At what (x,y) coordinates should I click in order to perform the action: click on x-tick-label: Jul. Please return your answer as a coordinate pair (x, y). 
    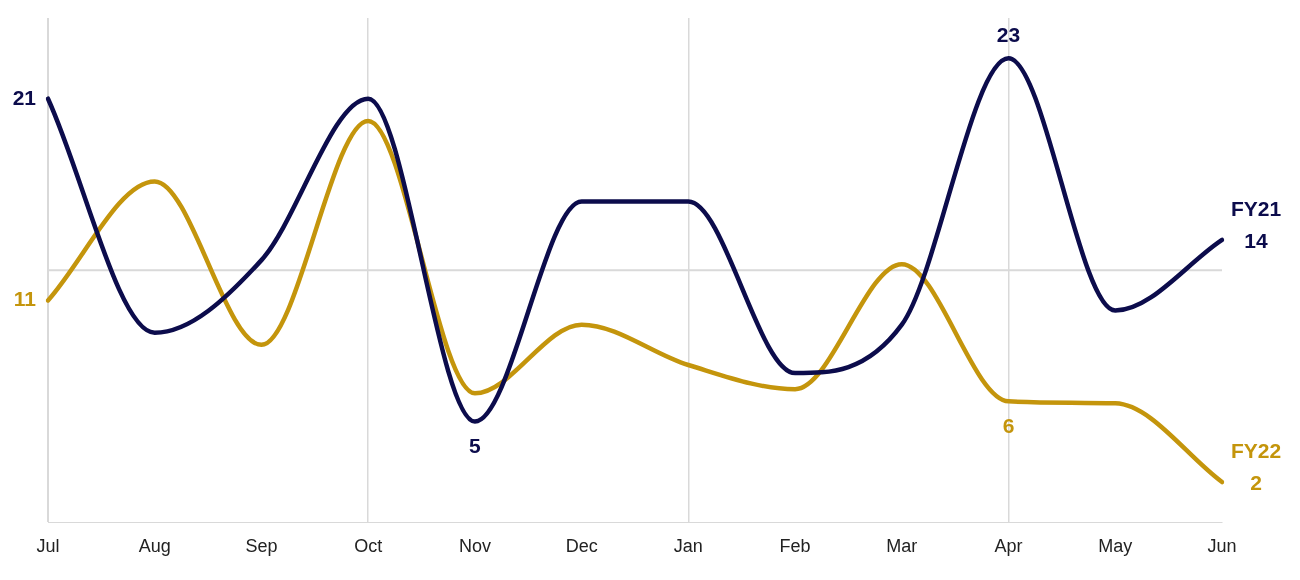
    Looking at the image, I should click on (48, 546).